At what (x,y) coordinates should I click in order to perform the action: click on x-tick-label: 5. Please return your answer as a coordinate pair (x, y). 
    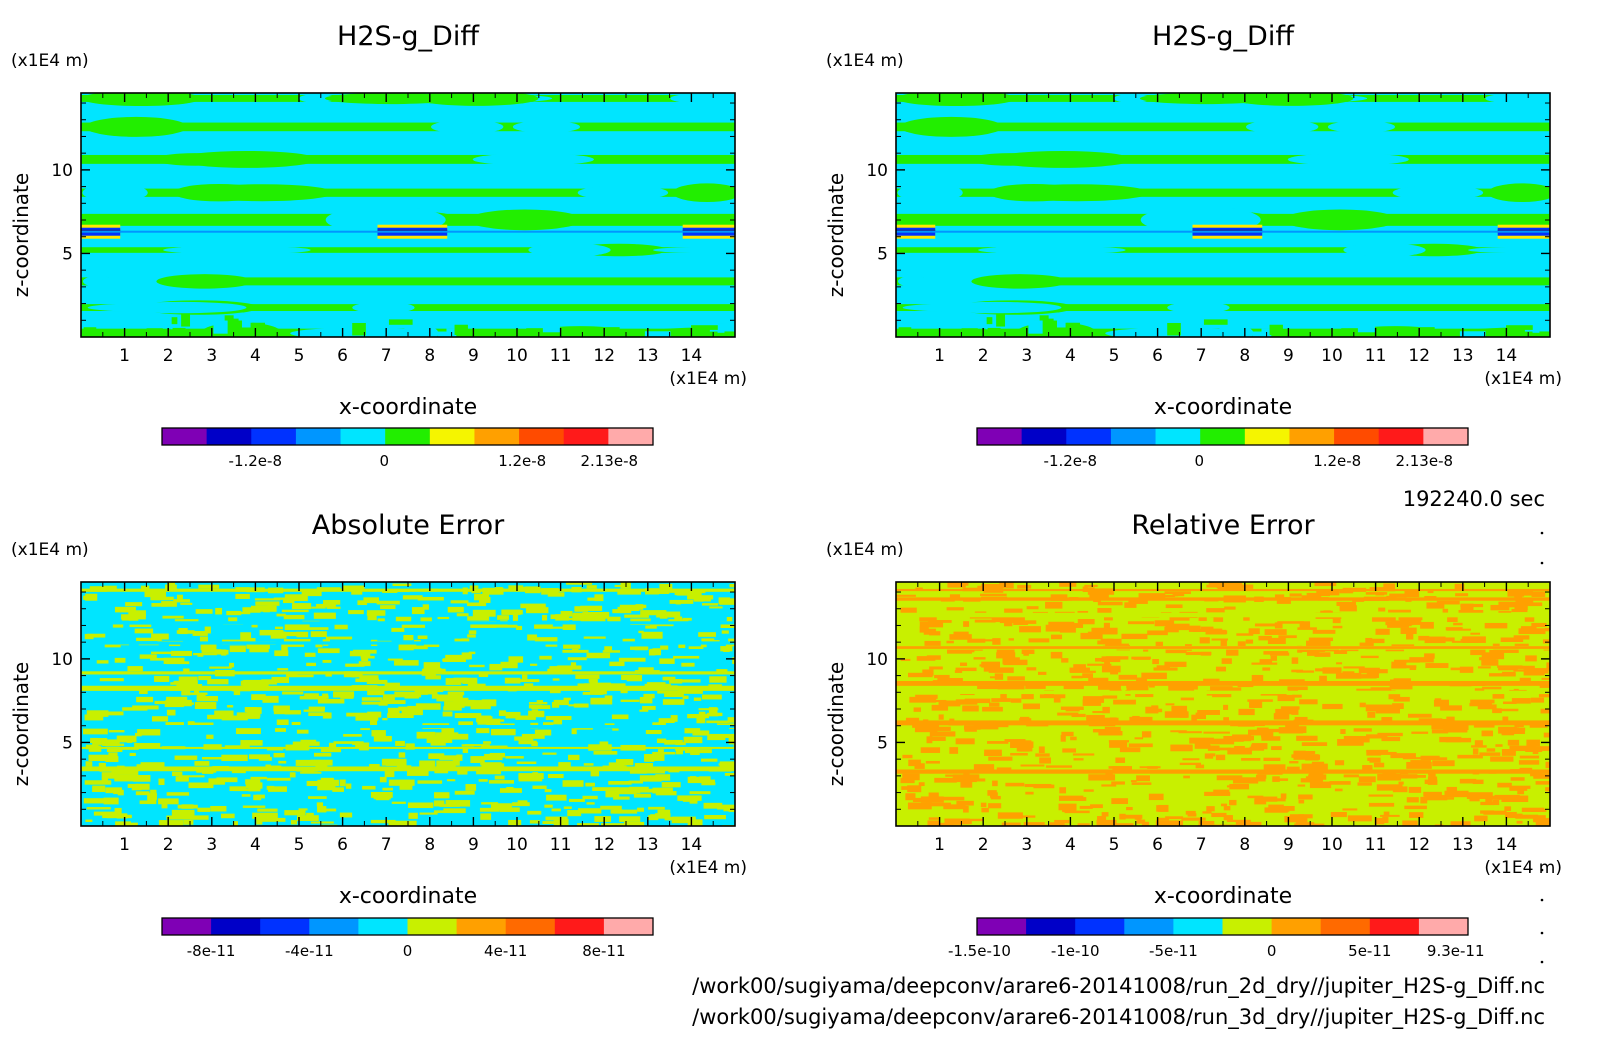
    Looking at the image, I should click on (1114, 845).